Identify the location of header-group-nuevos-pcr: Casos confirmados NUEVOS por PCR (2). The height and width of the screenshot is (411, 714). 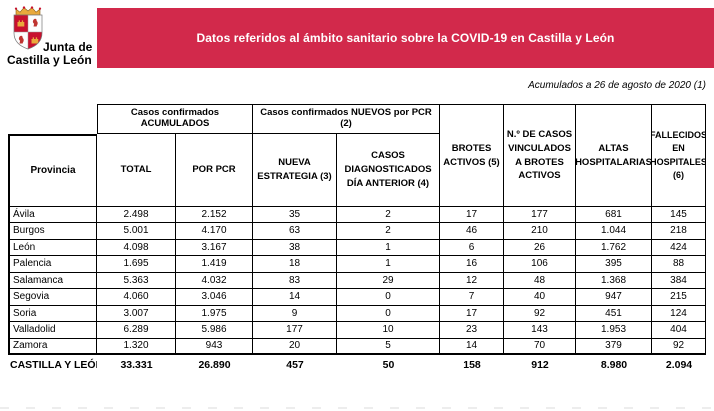
(346, 119).